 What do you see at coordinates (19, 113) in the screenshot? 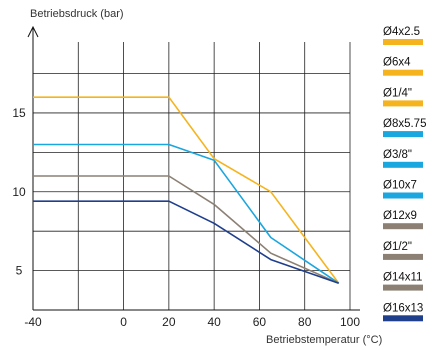
I see `y-tick-label: 15` at bounding box center [19, 113].